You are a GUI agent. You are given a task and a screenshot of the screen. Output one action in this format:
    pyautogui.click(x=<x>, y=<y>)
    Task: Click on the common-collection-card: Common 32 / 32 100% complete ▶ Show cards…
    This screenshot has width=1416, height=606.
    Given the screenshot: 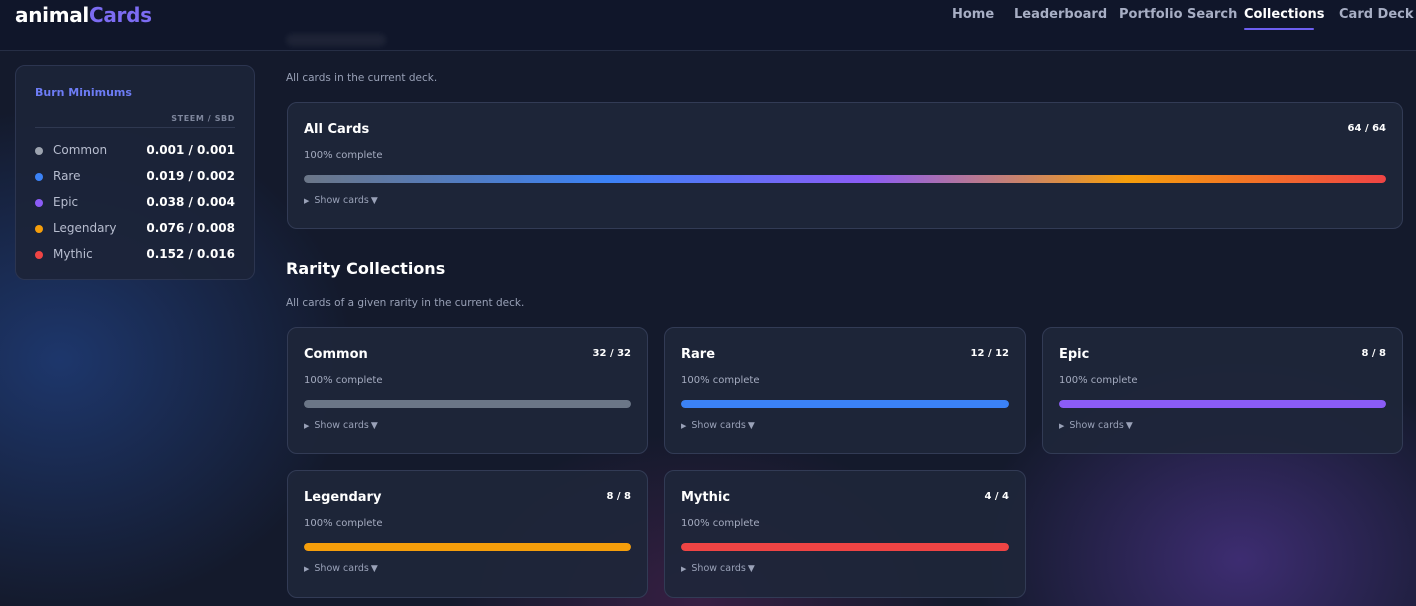 What is the action you would take?
    pyautogui.click(x=467, y=390)
    